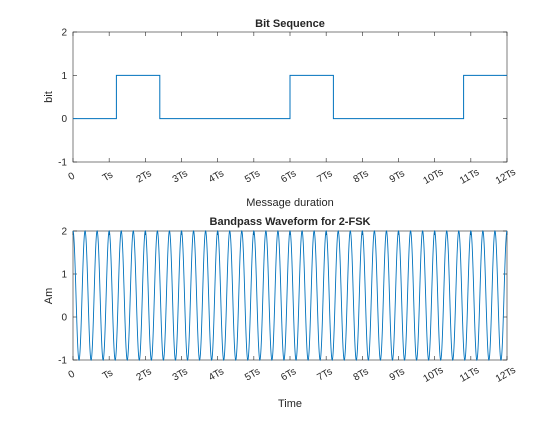  I want to click on fsk-waveform-xtick-label: 7Ts, so click(324, 374).